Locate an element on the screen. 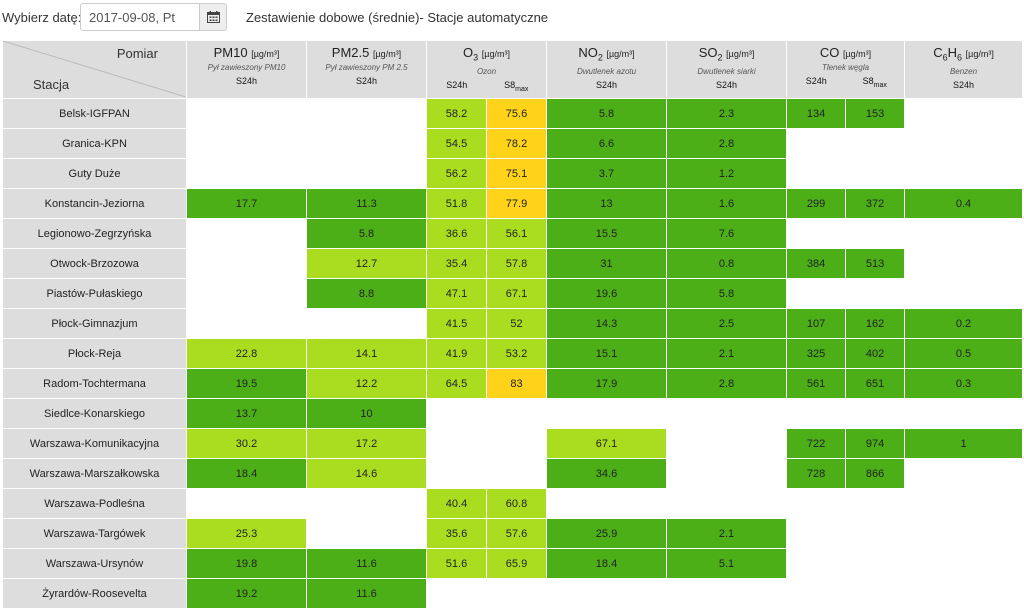 This screenshot has height=609, width=1024. col-header-pm10: PM10 [µg/m³] Pył zawieszony PM10 S24h is located at coordinates (246, 69).